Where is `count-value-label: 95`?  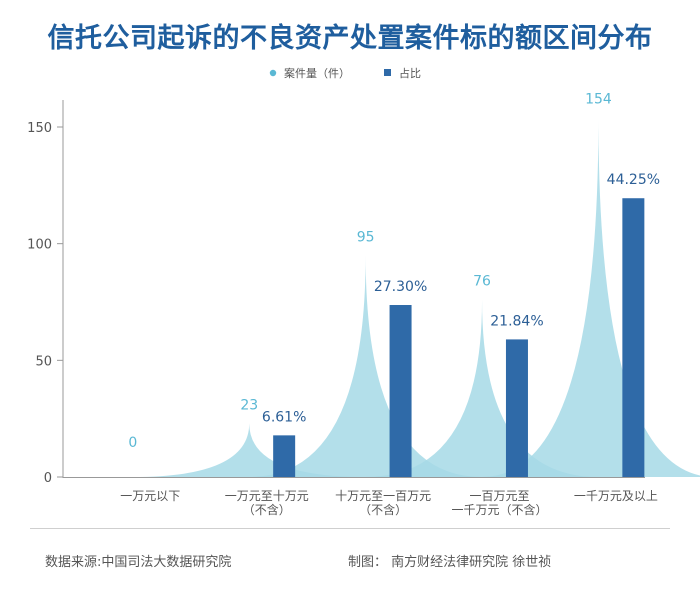
count-value-label: 95 is located at coordinates (366, 237).